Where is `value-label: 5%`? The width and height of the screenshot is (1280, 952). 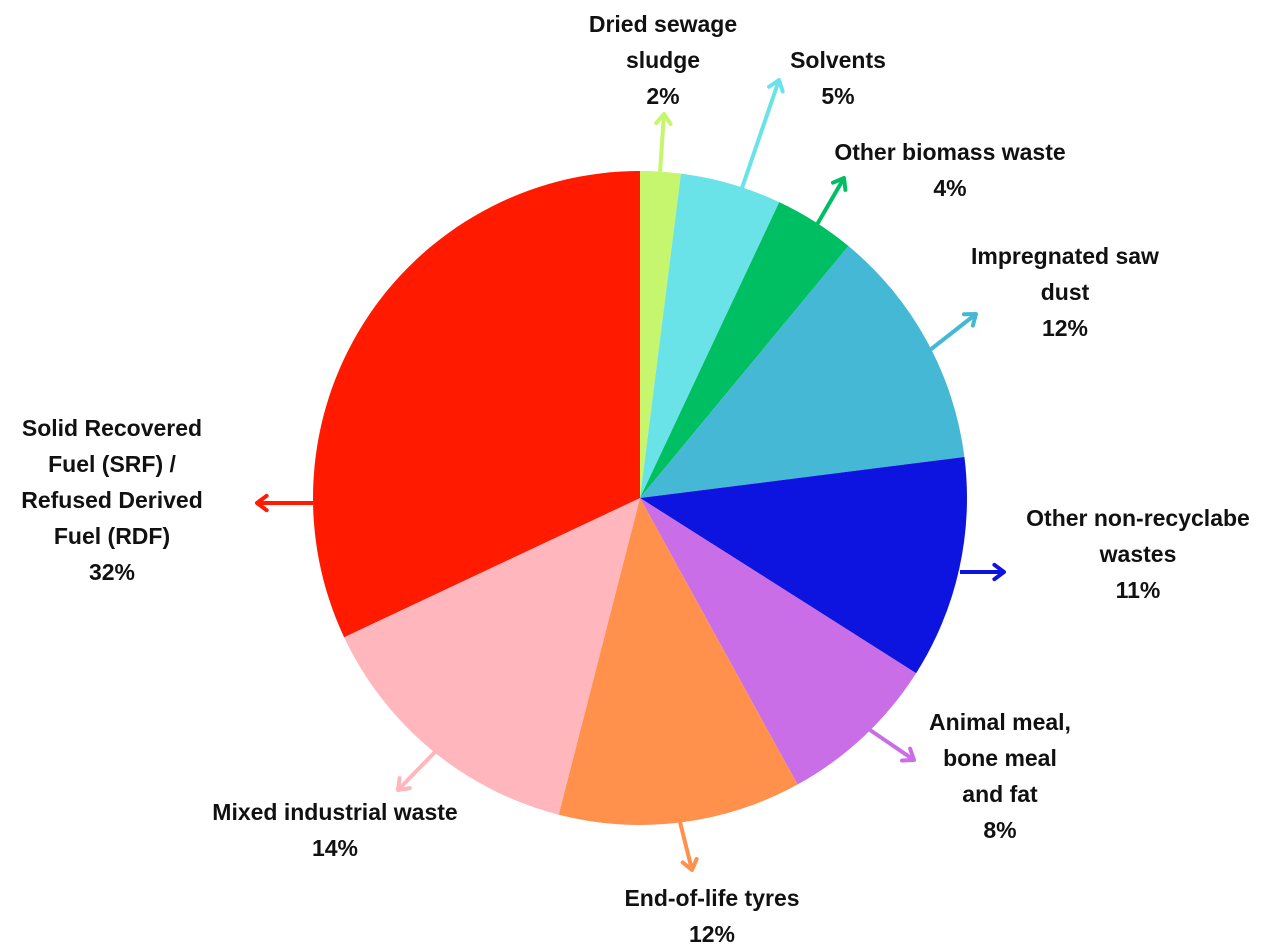 value-label: 5% is located at coordinates (838, 96).